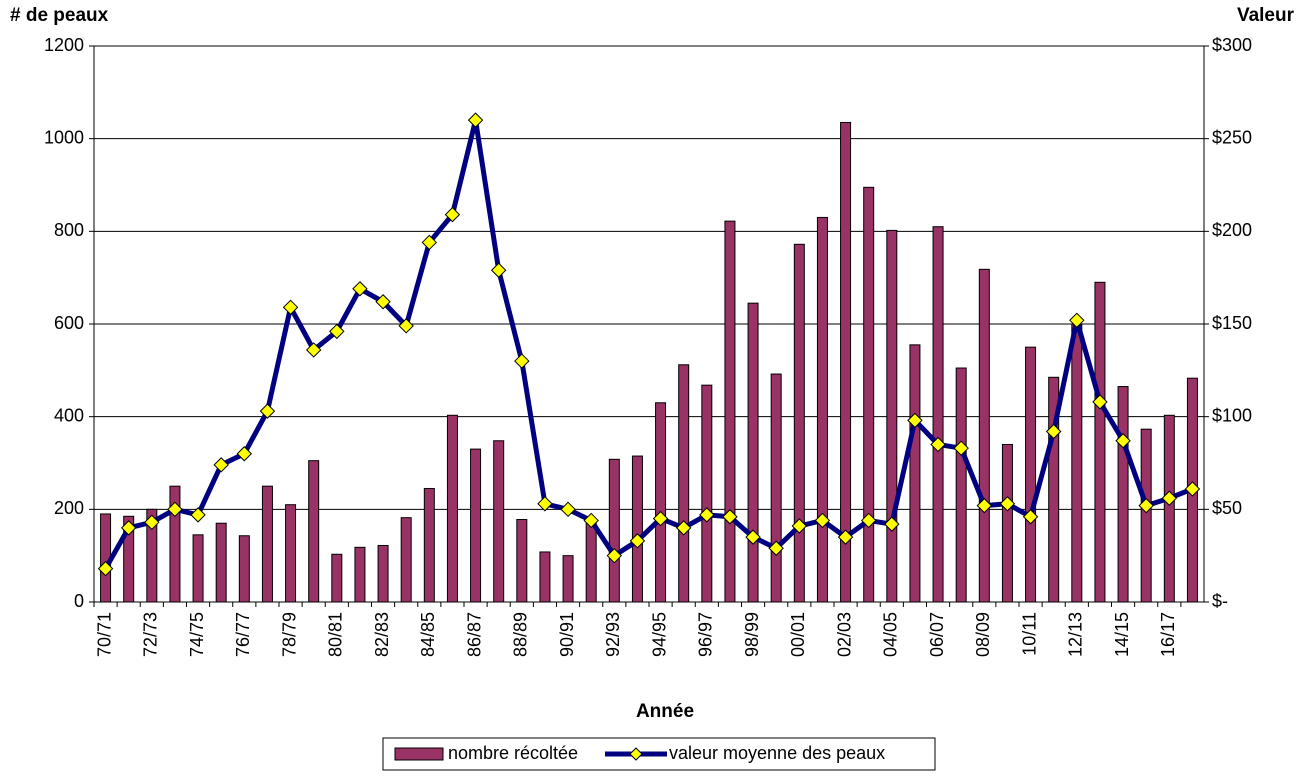 The width and height of the screenshot is (1302, 782). Describe the element at coordinates (1122, 634) in the screenshot. I see `x-tick-label: 14/15` at that location.